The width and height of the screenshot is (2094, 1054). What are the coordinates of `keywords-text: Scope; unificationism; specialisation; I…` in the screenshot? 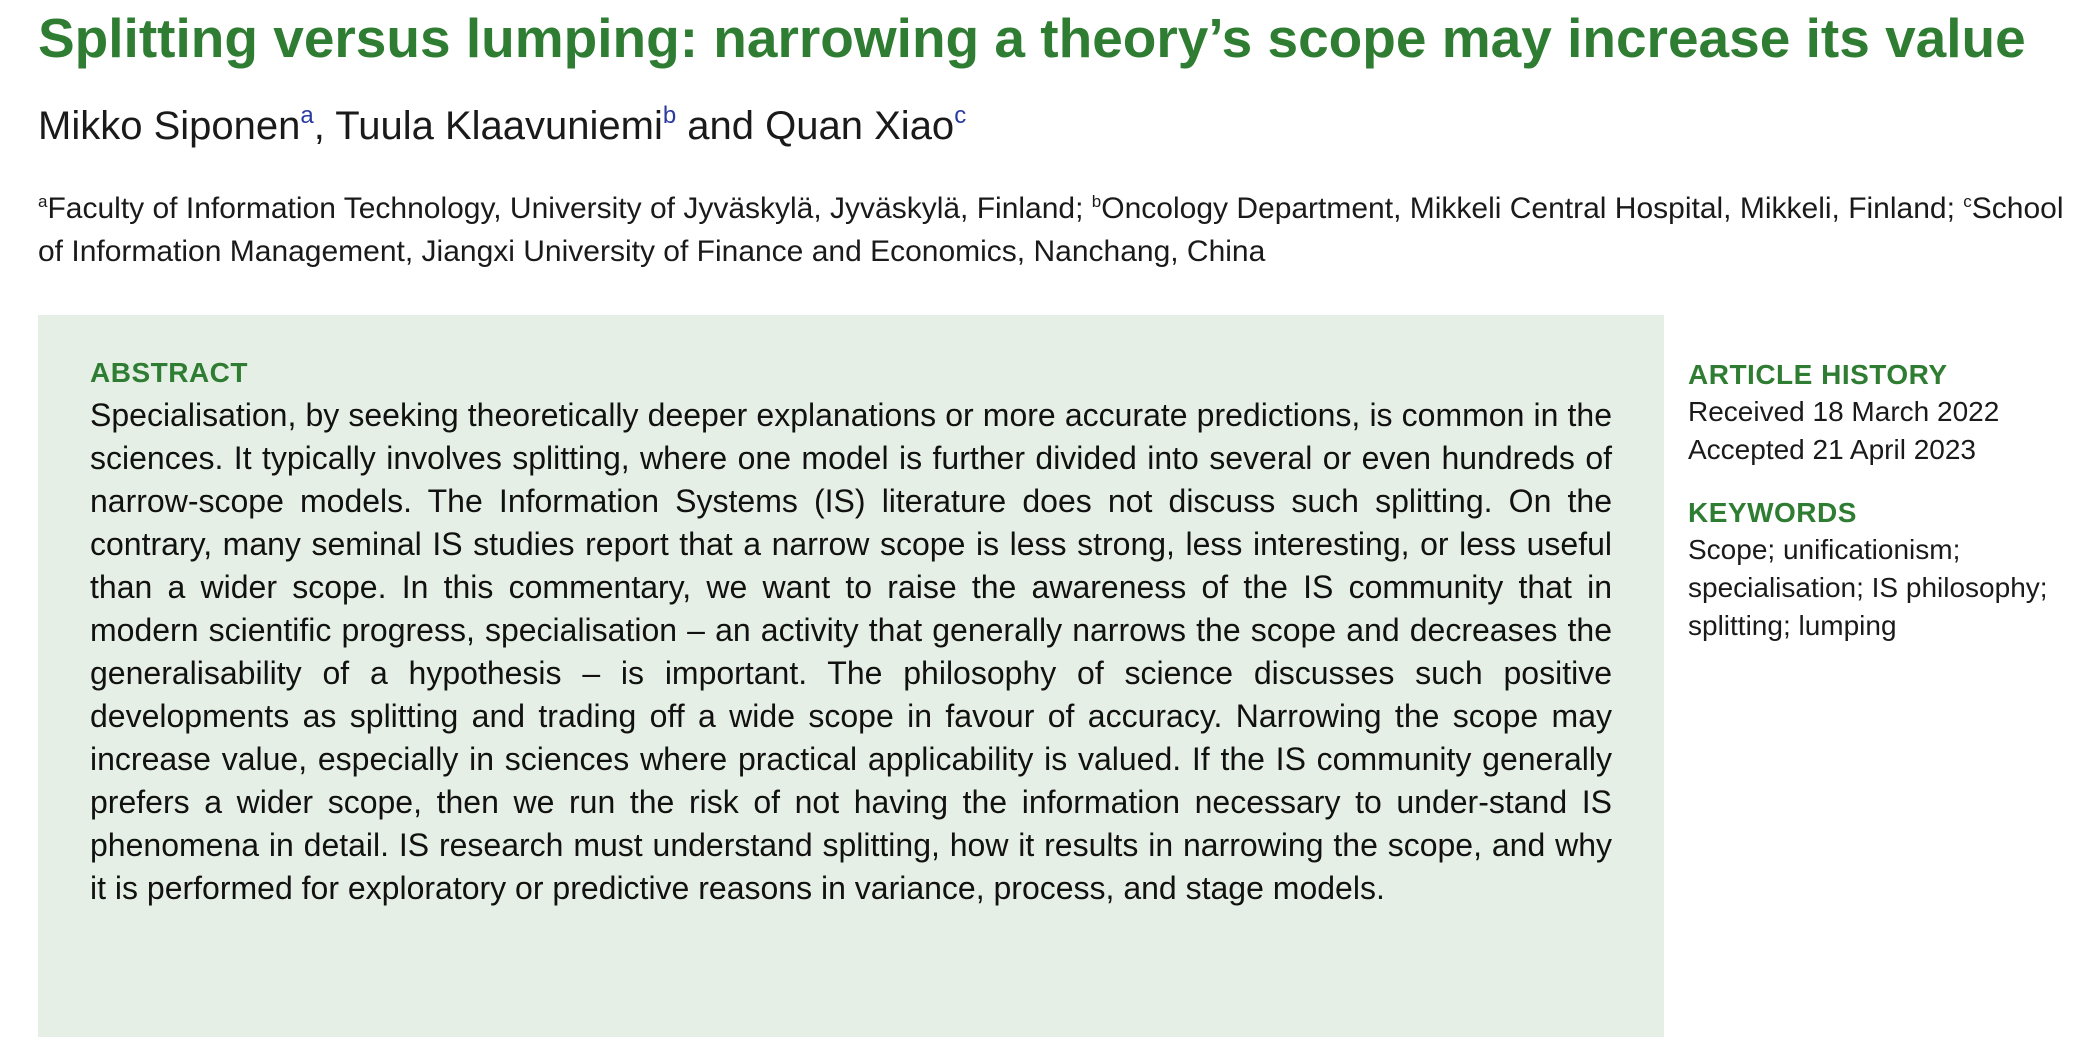 It's located at (1868, 587).